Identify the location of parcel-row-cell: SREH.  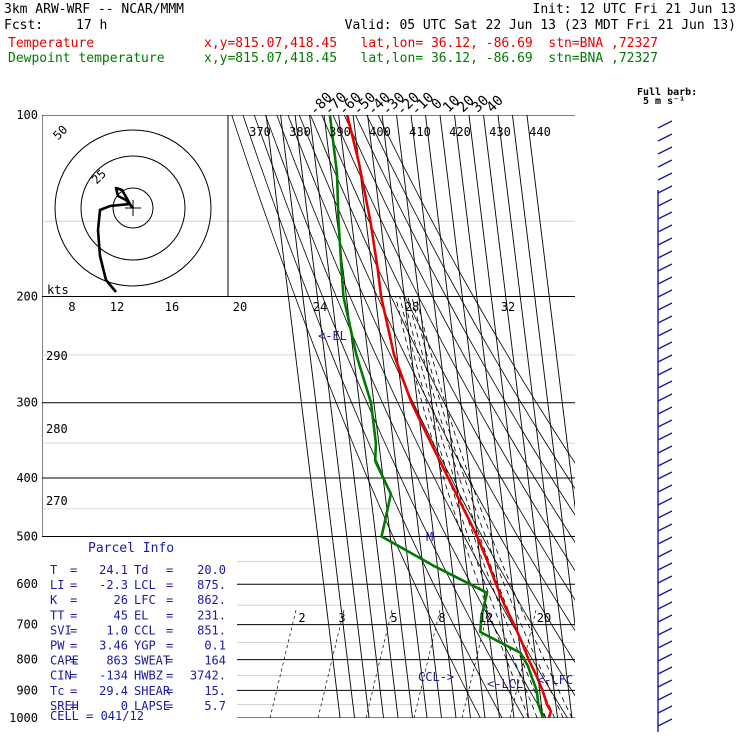
(64, 706).